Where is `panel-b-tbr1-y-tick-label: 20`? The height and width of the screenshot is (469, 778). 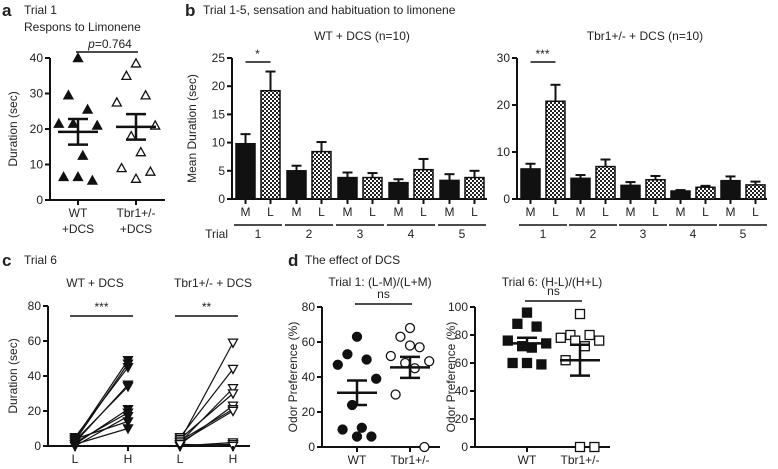
panel-b-tbr1-y-tick-label: 20 is located at coordinates (504, 105).